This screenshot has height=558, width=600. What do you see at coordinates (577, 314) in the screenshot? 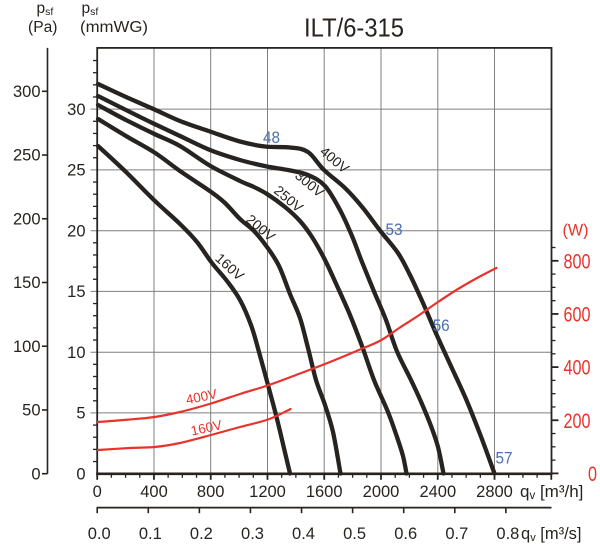
I see `svg-text: 600` at bounding box center [577, 314].